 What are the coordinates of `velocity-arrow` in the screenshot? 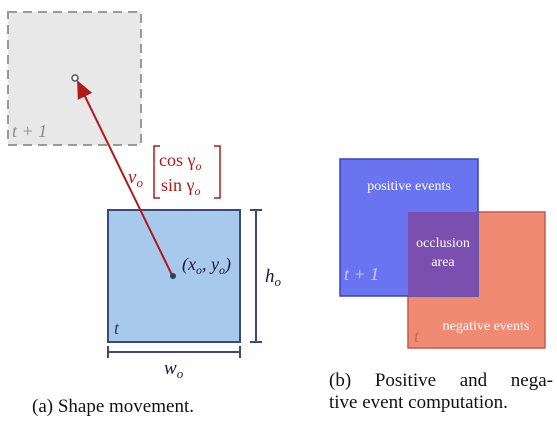 It's located at (125, 178).